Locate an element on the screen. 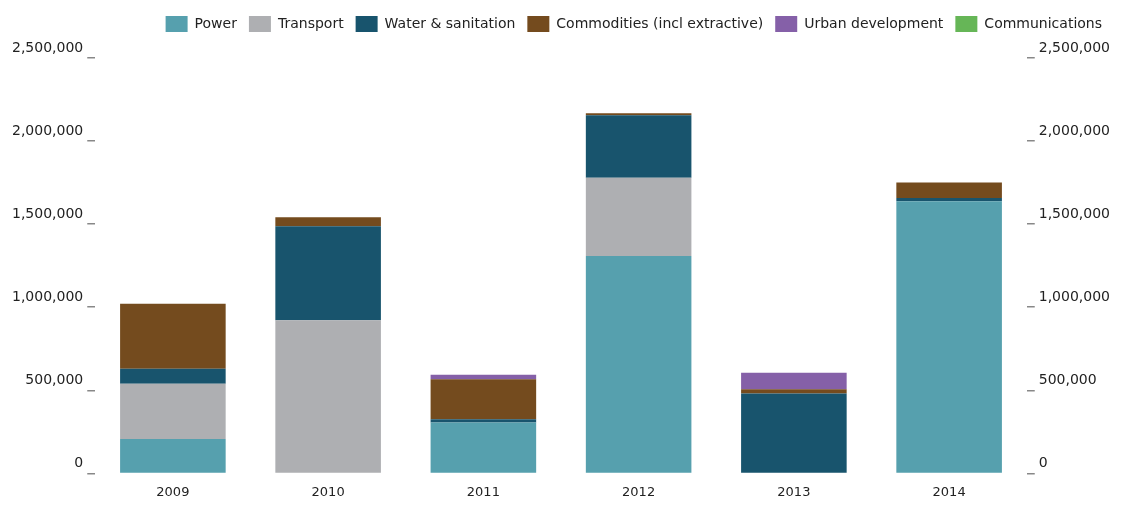 The width and height of the screenshot is (1122, 507). x-tick-label: 2014 is located at coordinates (949, 491).